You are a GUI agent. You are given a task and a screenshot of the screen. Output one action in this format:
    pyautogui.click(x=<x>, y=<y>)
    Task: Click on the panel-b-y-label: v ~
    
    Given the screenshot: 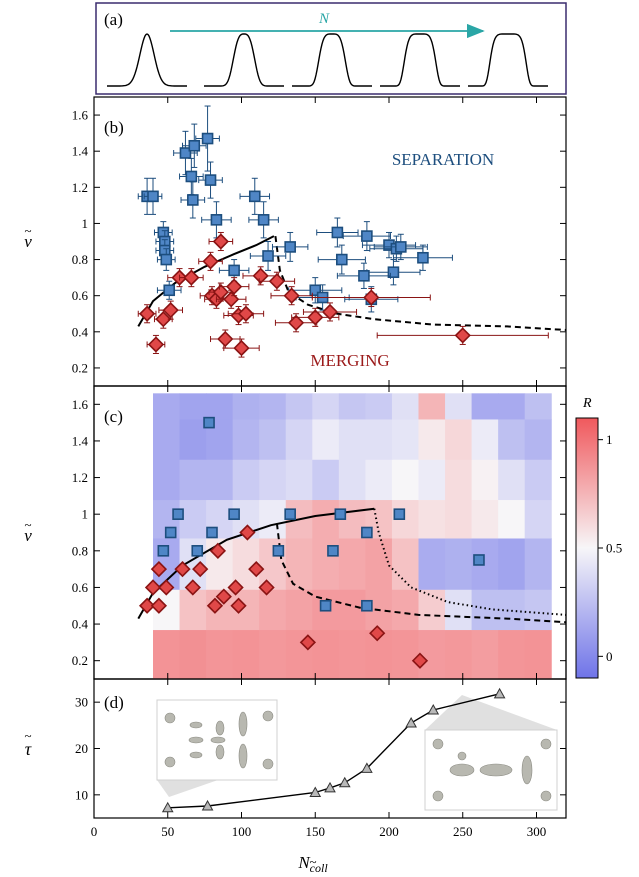 What is the action you would take?
    pyautogui.click(x=28, y=237)
    